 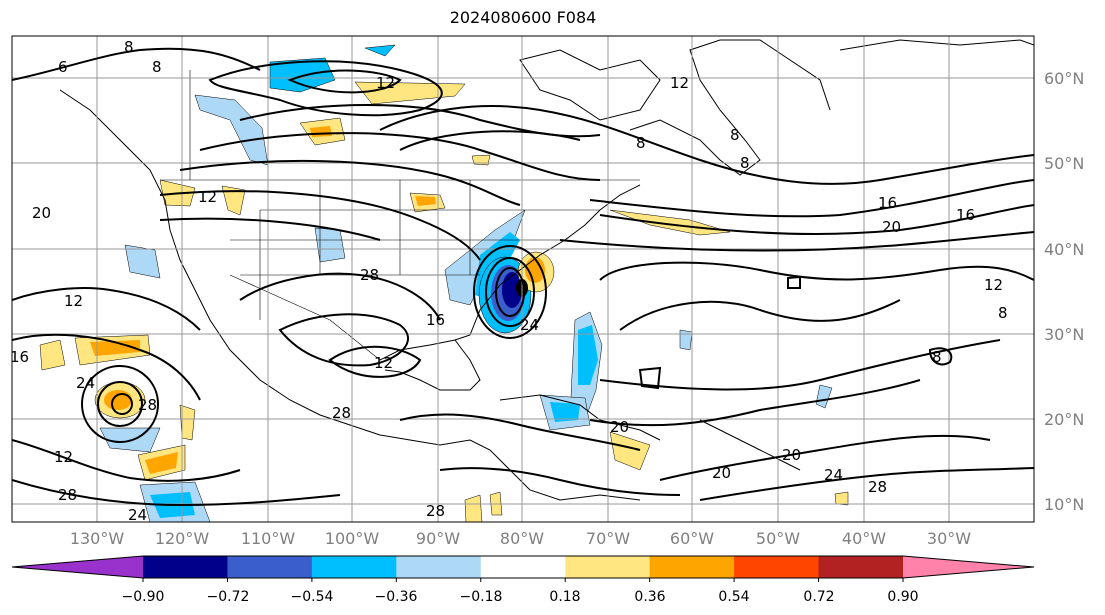 What do you see at coordinates (1064, 78) in the screenshot?
I see `lat-label: 60°N` at bounding box center [1064, 78].